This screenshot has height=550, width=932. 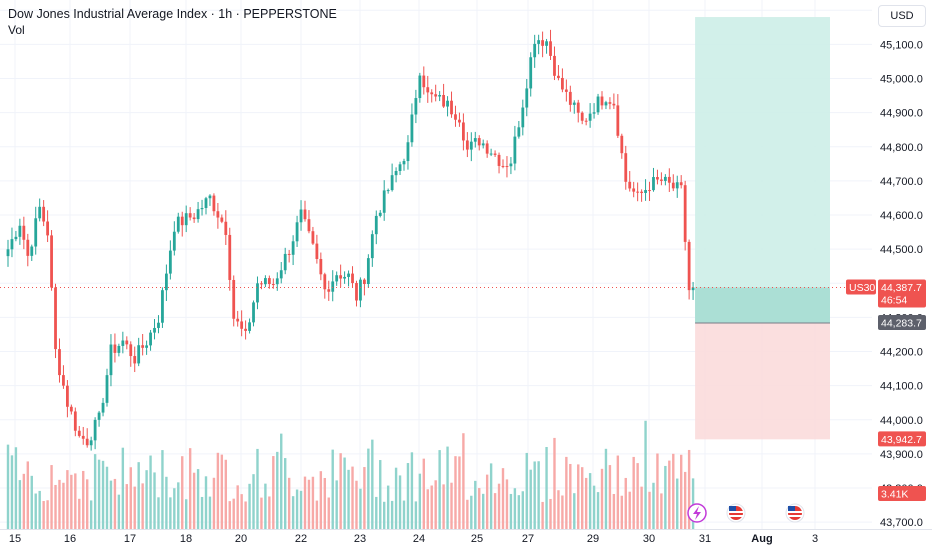 What do you see at coordinates (902, 322) in the screenshot?
I see `entry-price-badge-bg` at bounding box center [902, 322].